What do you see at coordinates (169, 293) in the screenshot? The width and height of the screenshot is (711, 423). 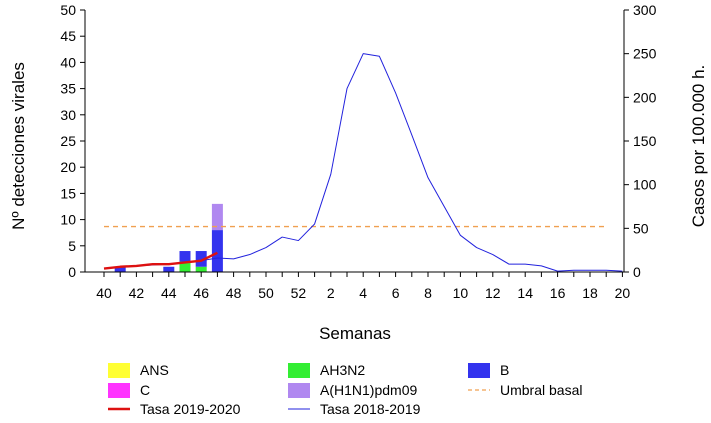 I see `x-tick-label: 44` at bounding box center [169, 293].